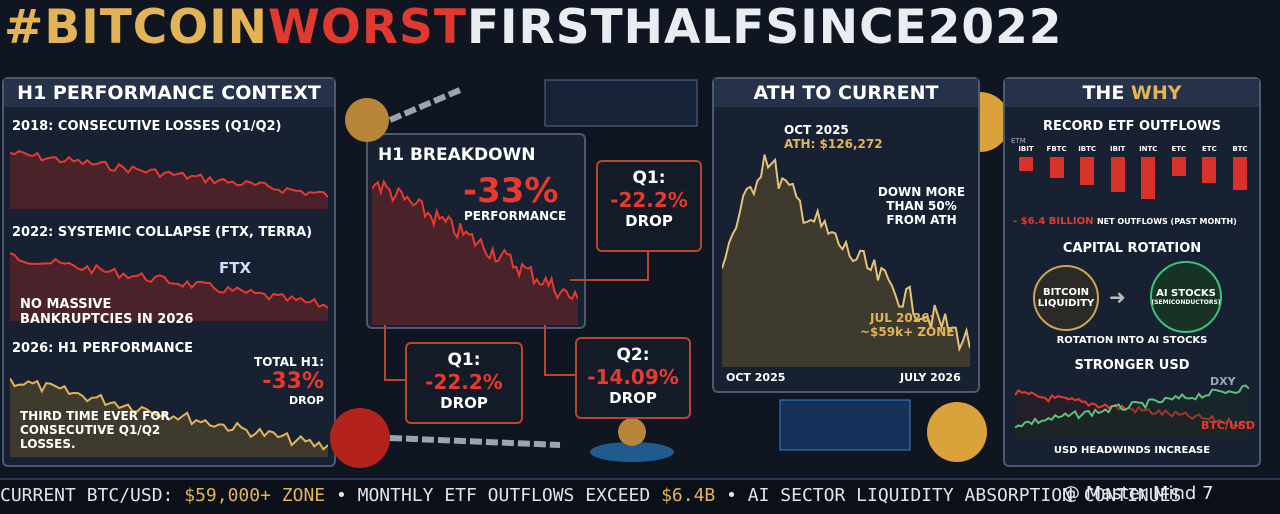 Image resolution: width=1280 pixels, height=514 pixels. What do you see at coordinates (235, 268) in the screenshot?
I see `ftx-logo: FTX` at bounding box center [235, 268].